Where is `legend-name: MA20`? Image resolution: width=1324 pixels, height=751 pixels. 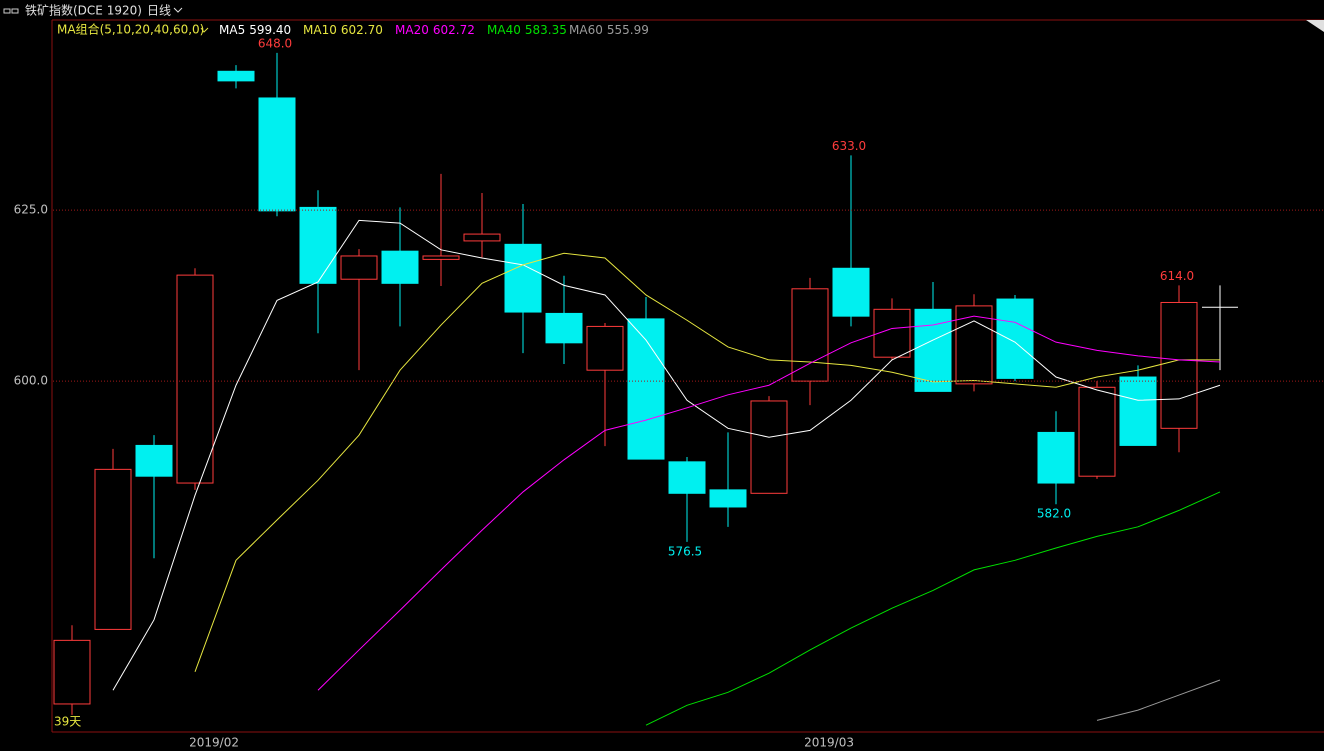 legend-name: MA20 is located at coordinates (412, 30).